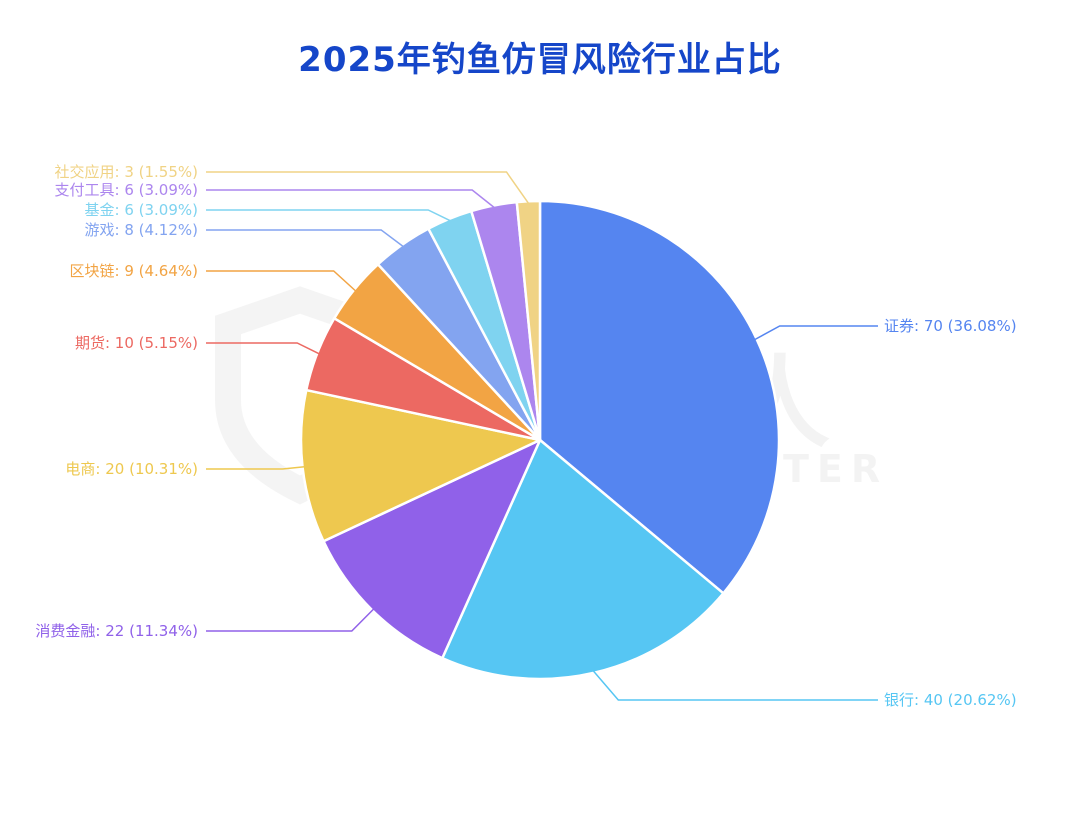 The image size is (1080, 815). What do you see at coordinates (116, 631) in the screenshot?
I see `slice-label-2: 消费金融: 22 (11.34%)` at bounding box center [116, 631].